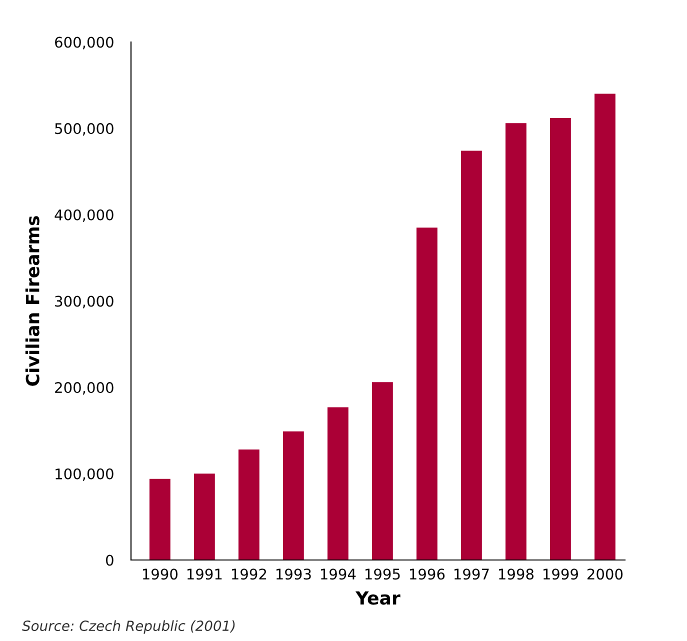 This screenshot has height=641, width=687. I want to click on x-tick-label: 1992, so click(249, 574).